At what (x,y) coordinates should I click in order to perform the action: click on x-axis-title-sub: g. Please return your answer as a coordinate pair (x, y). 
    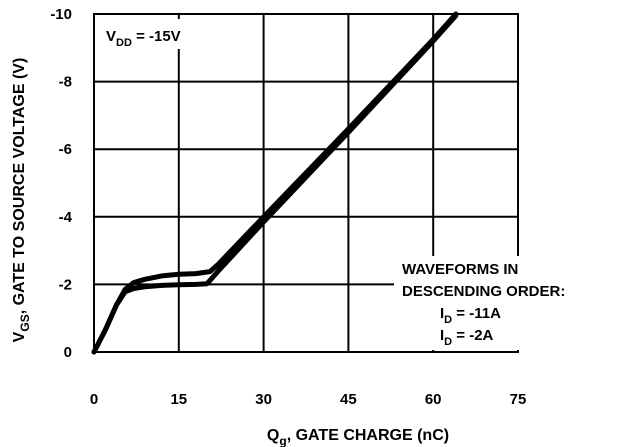
    Looking at the image, I should click on (282, 440).